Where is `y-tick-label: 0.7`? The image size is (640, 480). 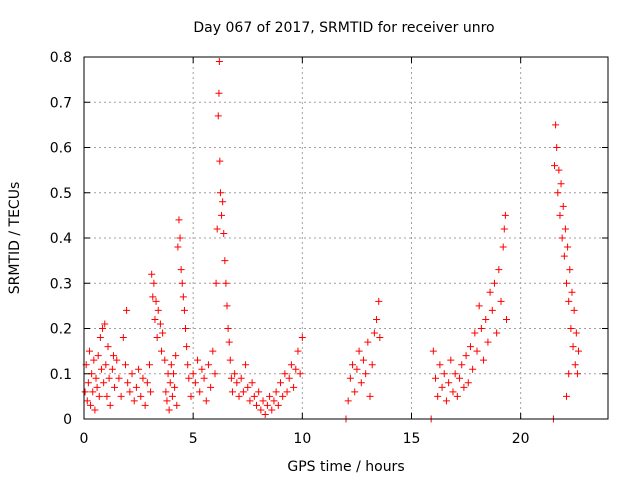
y-tick-label: 0.7 is located at coordinates (61, 103).